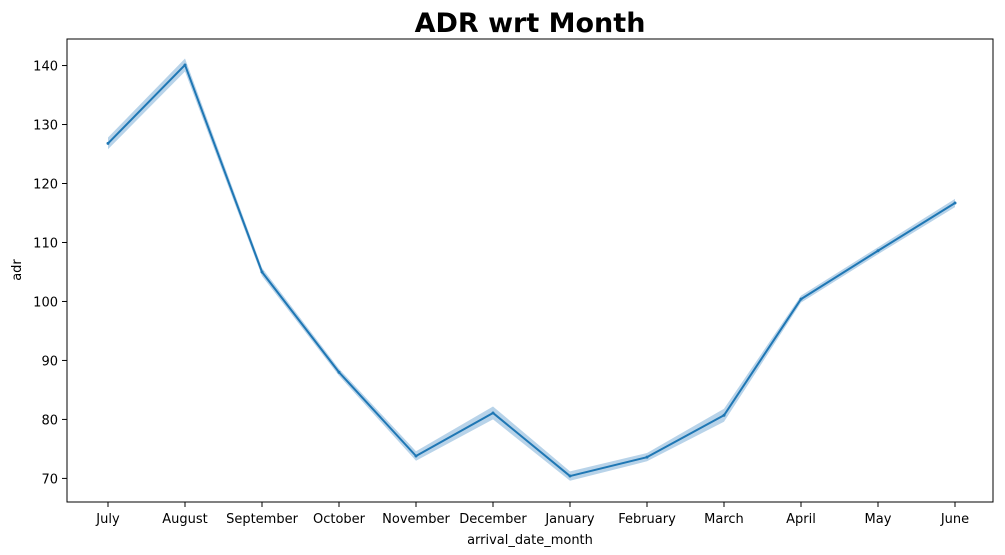 The height and width of the screenshot is (555, 1005). Describe the element at coordinates (50, 273) in the screenshot. I see `y-axis: 70 80 90 100 110 120 130 140` at that location.